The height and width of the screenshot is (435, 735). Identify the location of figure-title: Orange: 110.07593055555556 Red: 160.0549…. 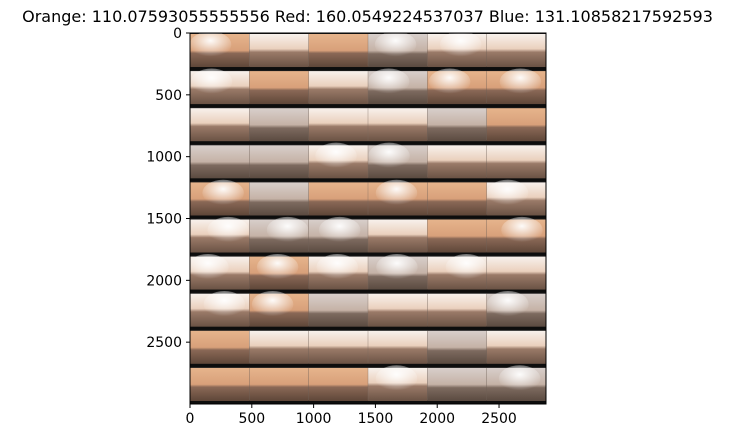
(367, 16).